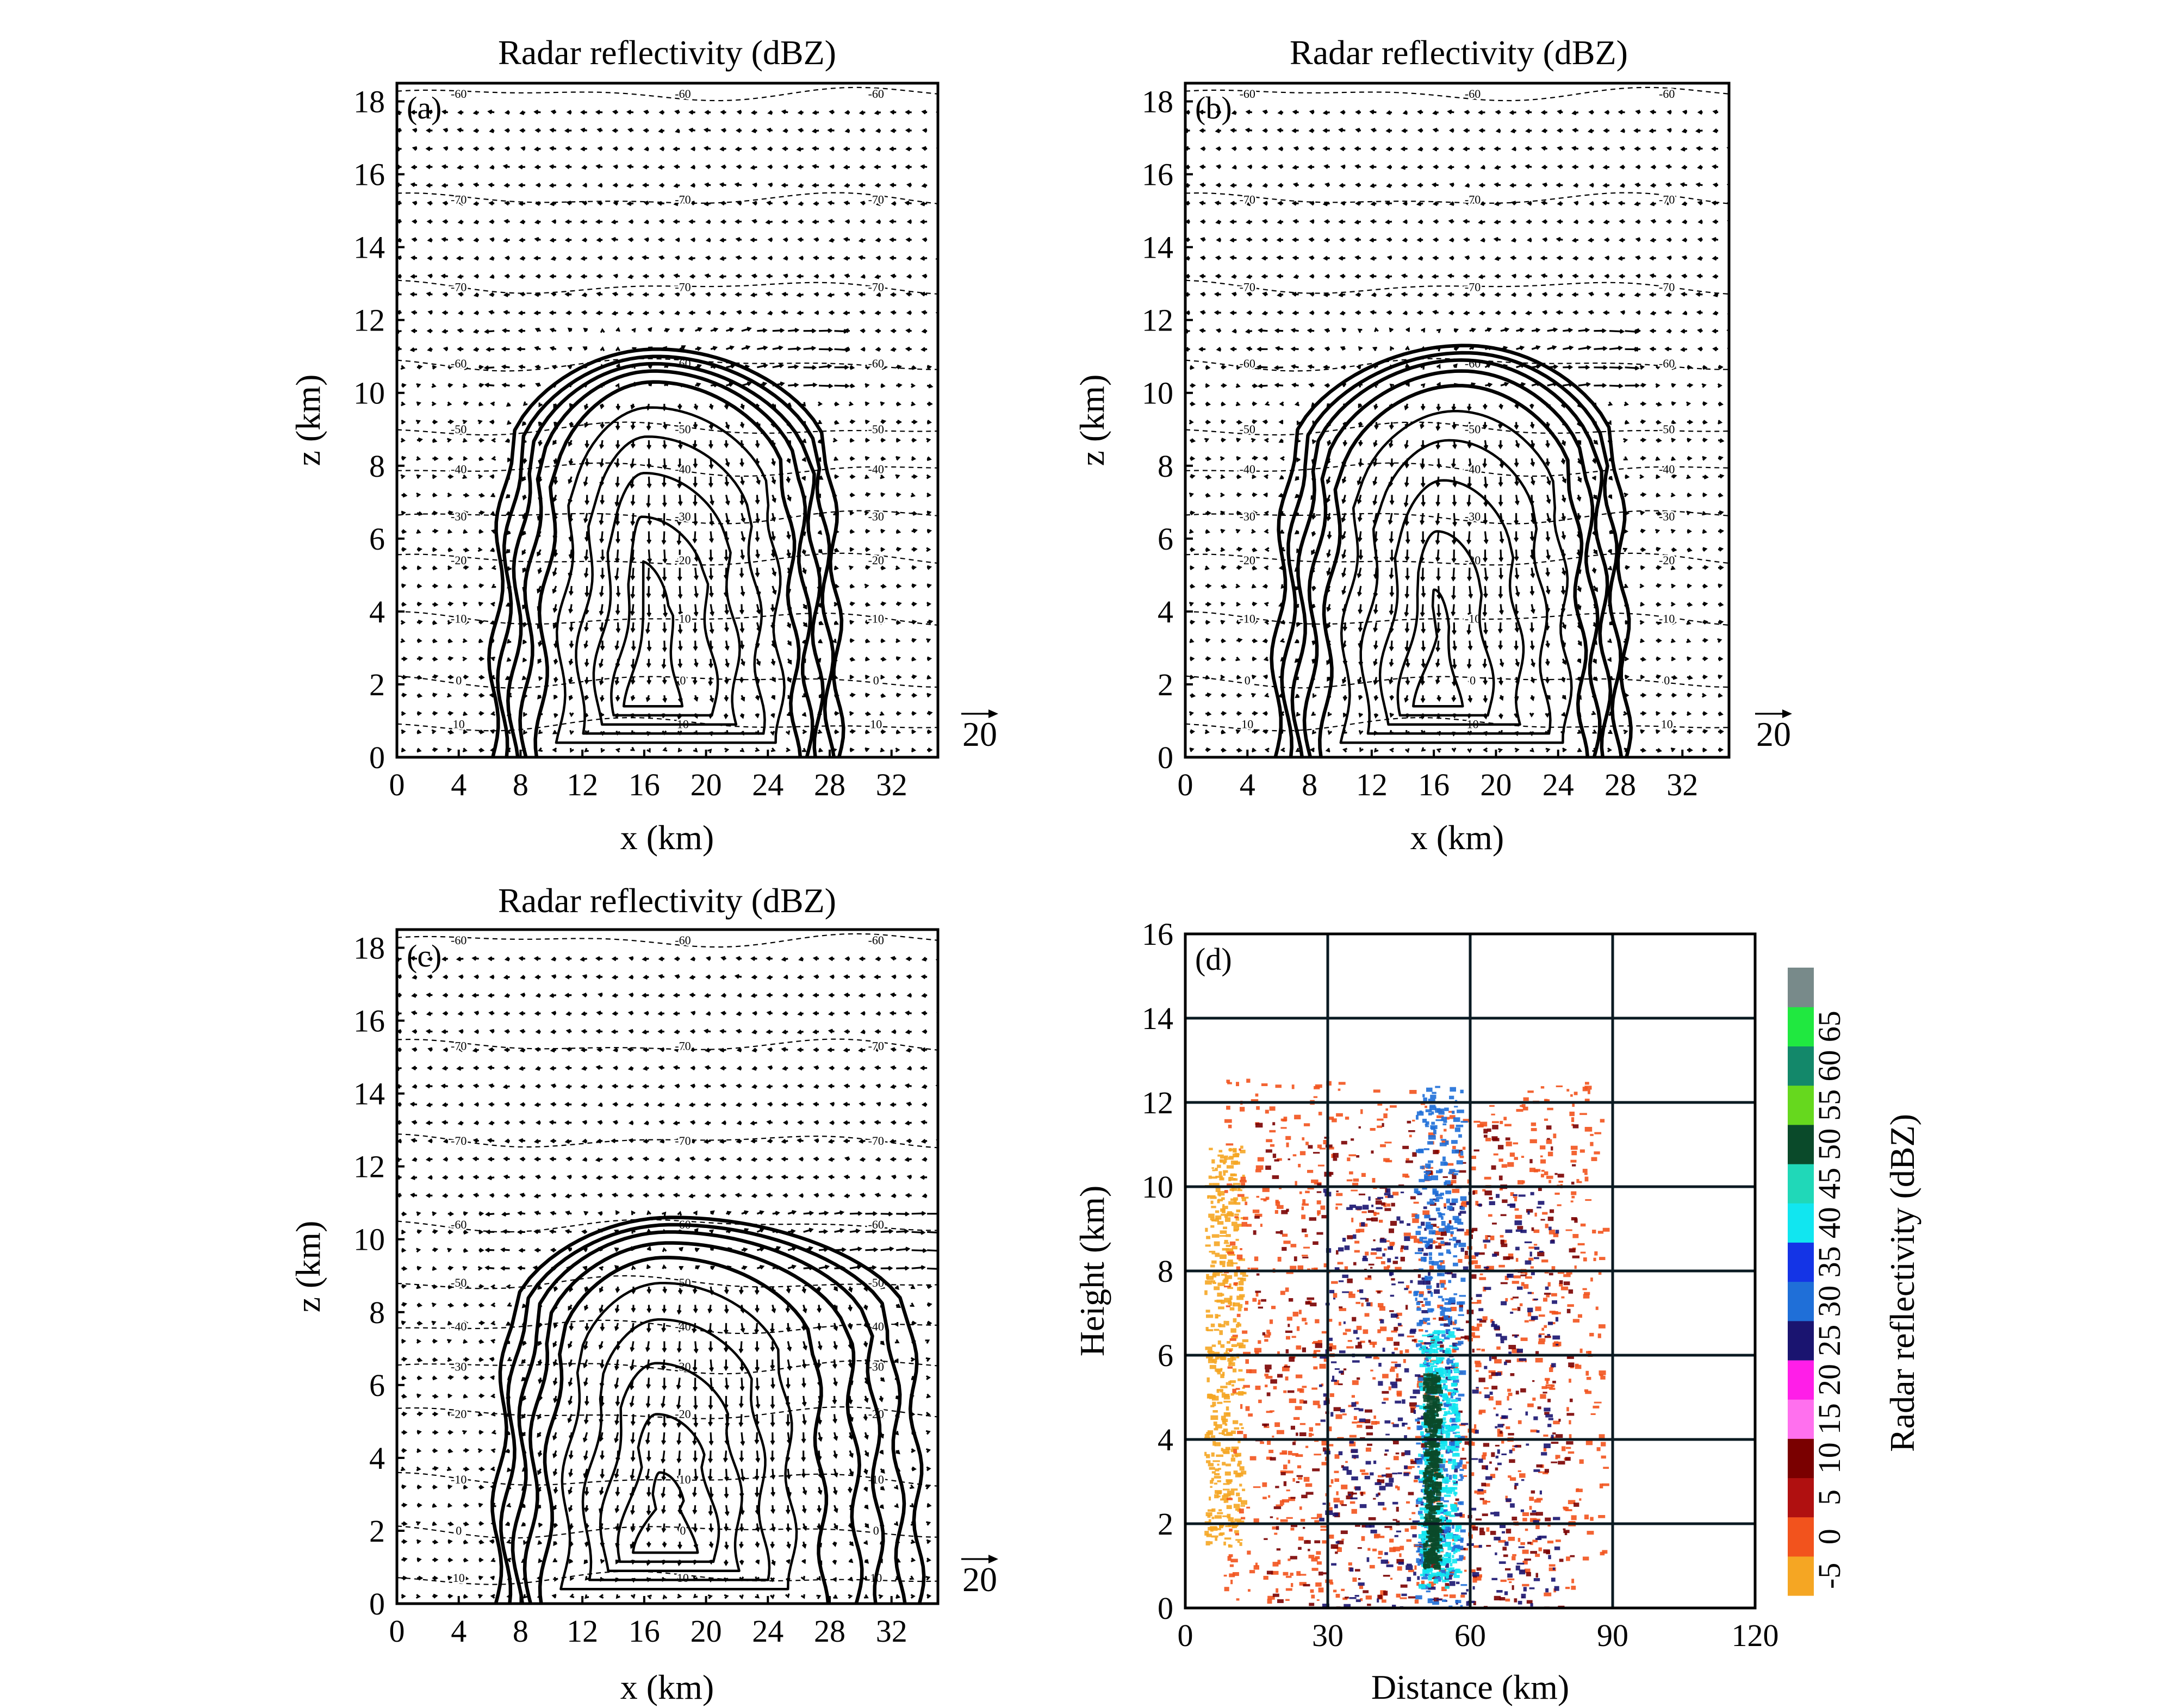  I want to click on panel-a-x-label: x (km), so click(667, 837).